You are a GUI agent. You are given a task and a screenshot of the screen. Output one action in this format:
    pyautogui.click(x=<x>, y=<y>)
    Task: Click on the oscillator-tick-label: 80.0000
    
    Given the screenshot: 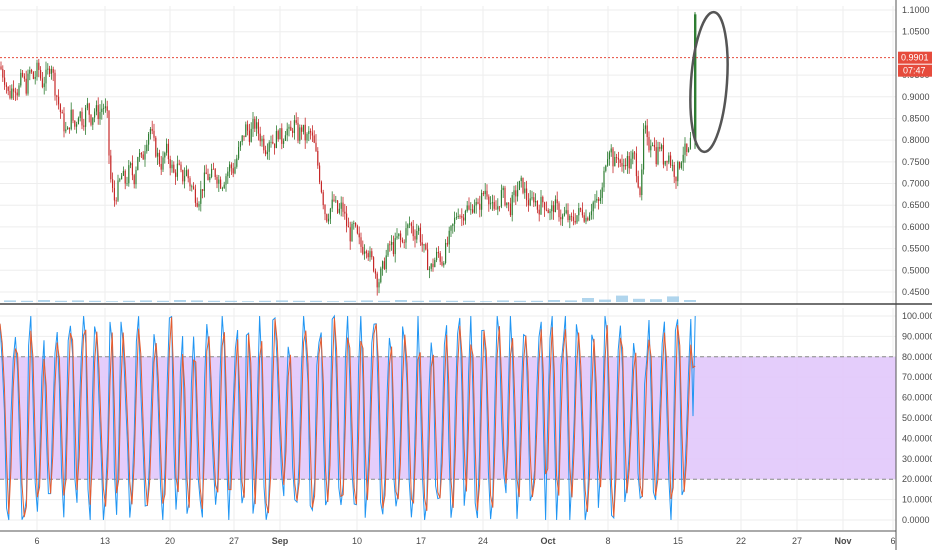 What is the action you would take?
    pyautogui.click(x=917, y=357)
    